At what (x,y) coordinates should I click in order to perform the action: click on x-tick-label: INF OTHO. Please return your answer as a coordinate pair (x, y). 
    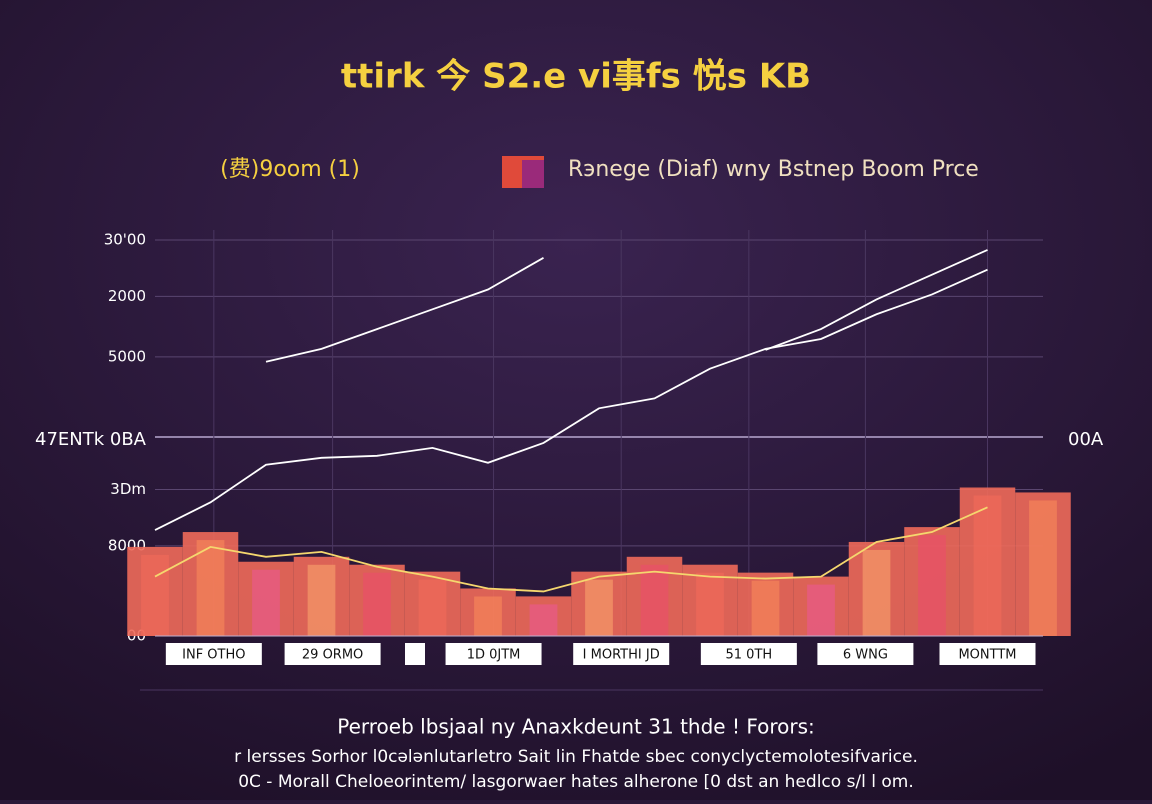
    Looking at the image, I should click on (213, 655).